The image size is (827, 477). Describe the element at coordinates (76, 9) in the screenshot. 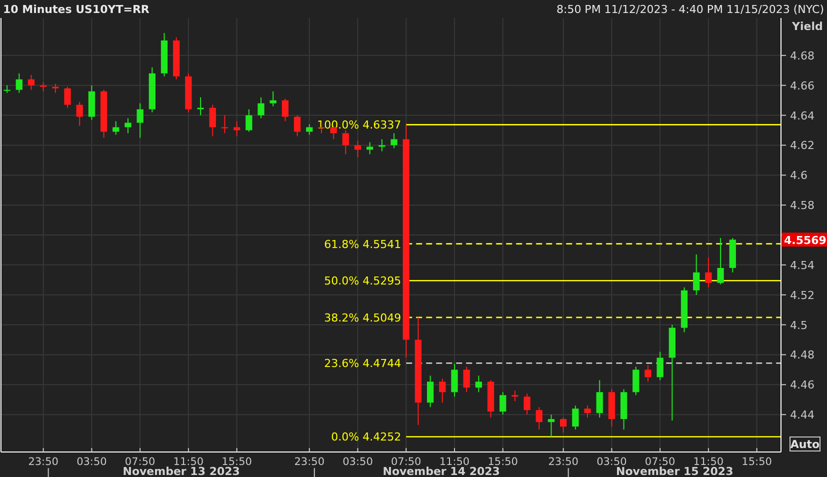

I see `chart-title: 10 Minutes US10YT=RR` at that location.